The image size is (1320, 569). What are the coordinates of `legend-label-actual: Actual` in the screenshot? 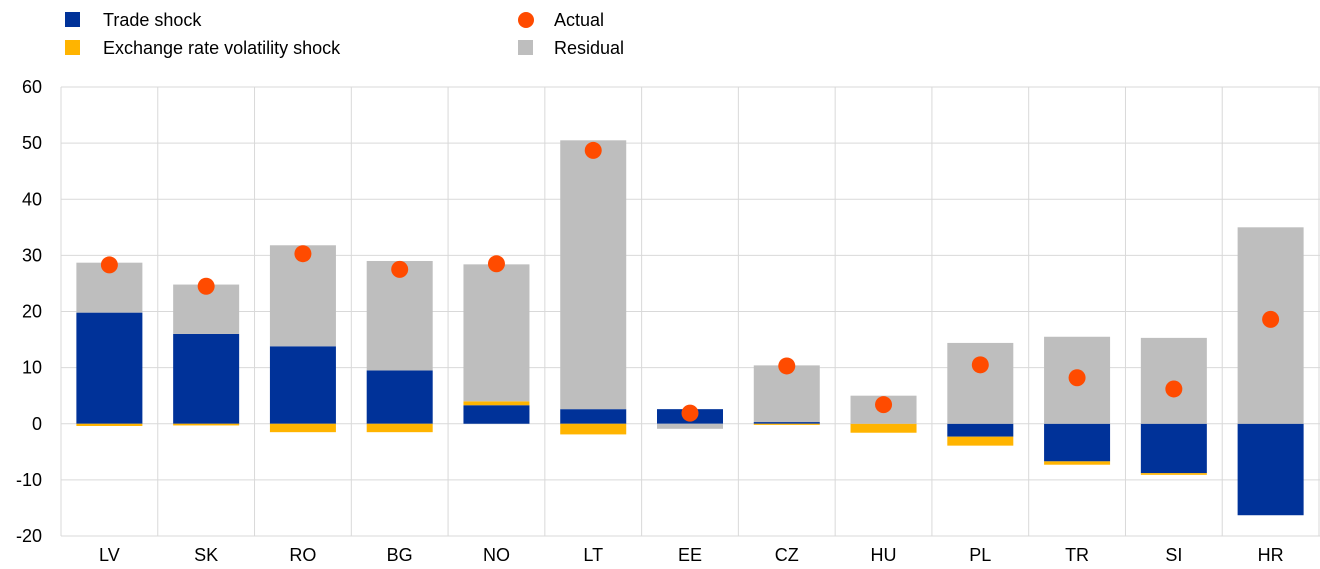 It's located at (579, 20).